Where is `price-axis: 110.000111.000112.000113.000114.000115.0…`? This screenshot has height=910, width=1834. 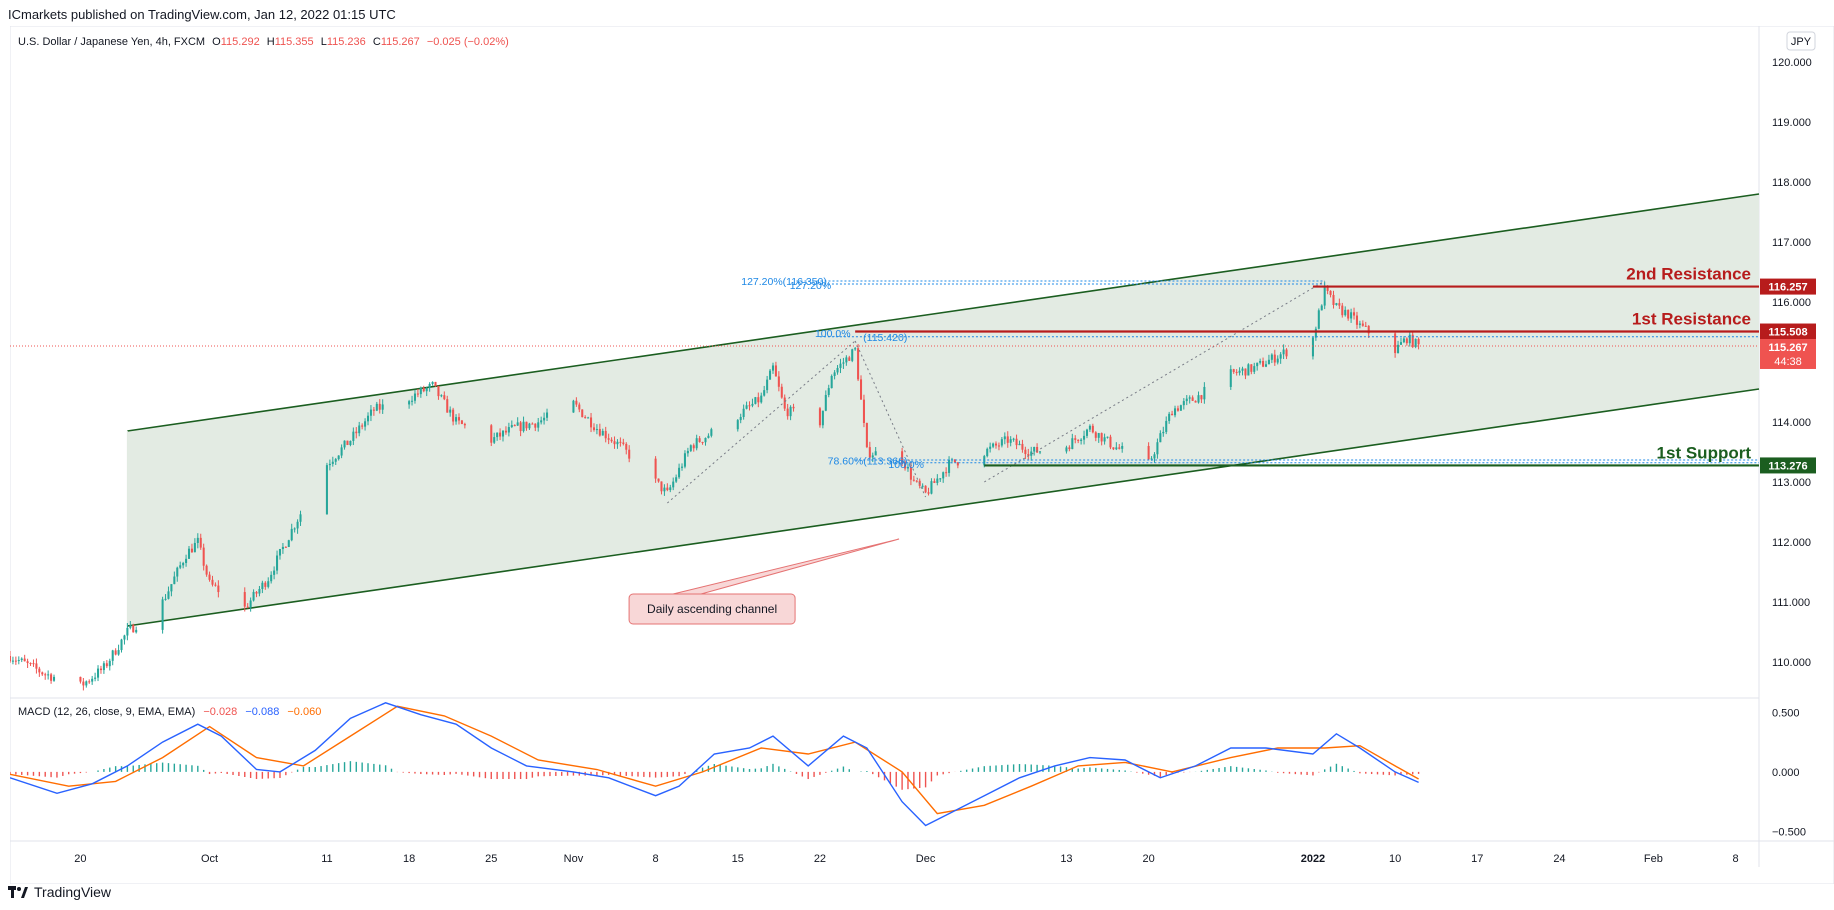
price-axis: 110.000111.000112.000113.000114.000115.0… is located at coordinates (1788, 447).